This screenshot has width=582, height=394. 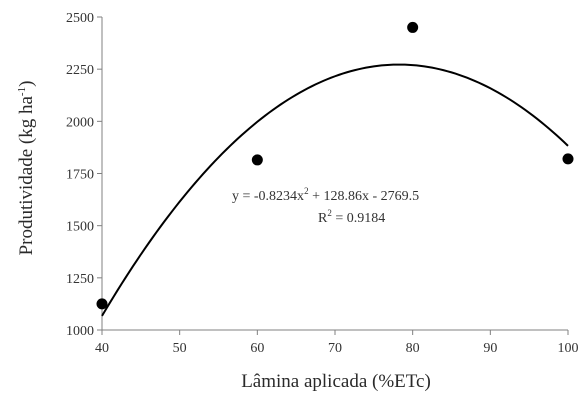 What do you see at coordinates (568, 348) in the screenshot?
I see `x-tick-label: 100` at bounding box center [568, 348].